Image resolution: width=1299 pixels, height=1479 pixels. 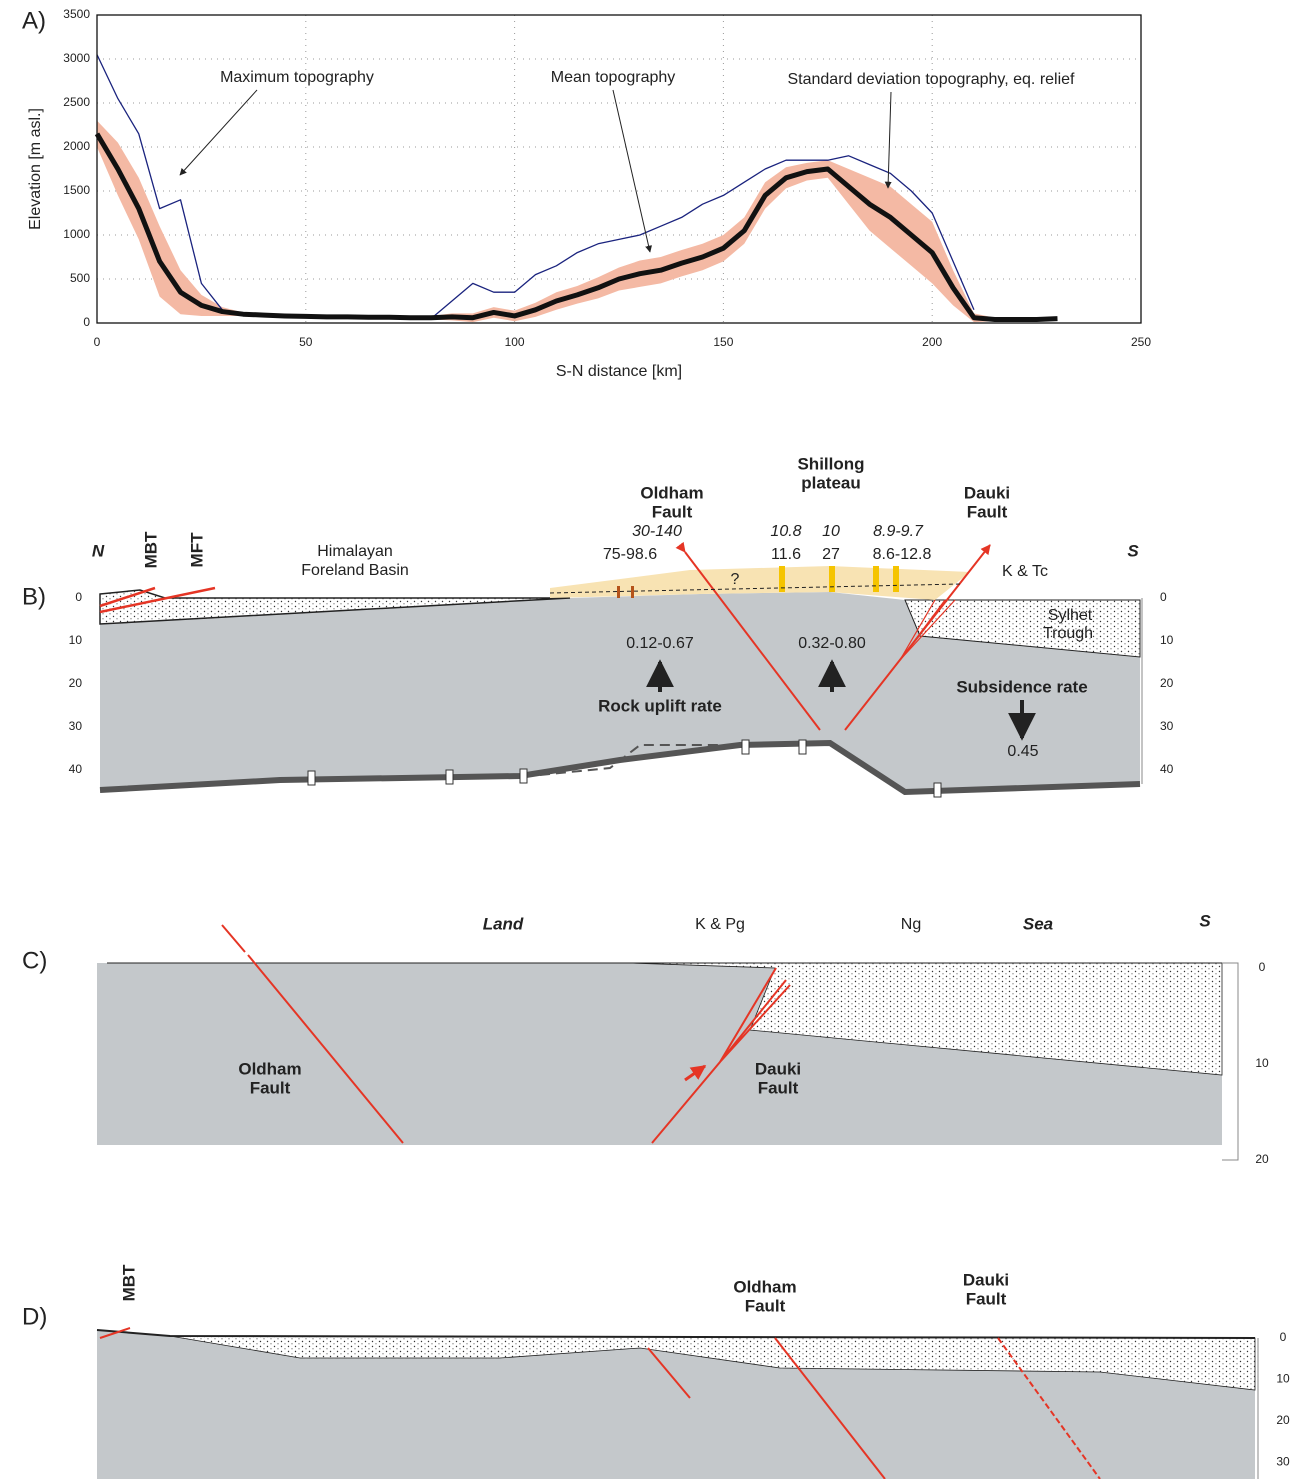 I want to click on surface, so click(x=676, y=1334).